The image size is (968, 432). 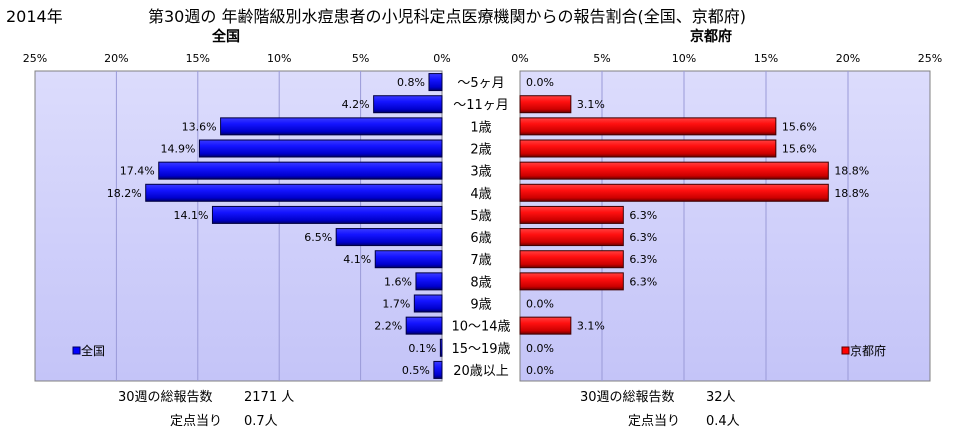 I want to click on kyoto-tick-label: 15%, so click(x=766, y=58).